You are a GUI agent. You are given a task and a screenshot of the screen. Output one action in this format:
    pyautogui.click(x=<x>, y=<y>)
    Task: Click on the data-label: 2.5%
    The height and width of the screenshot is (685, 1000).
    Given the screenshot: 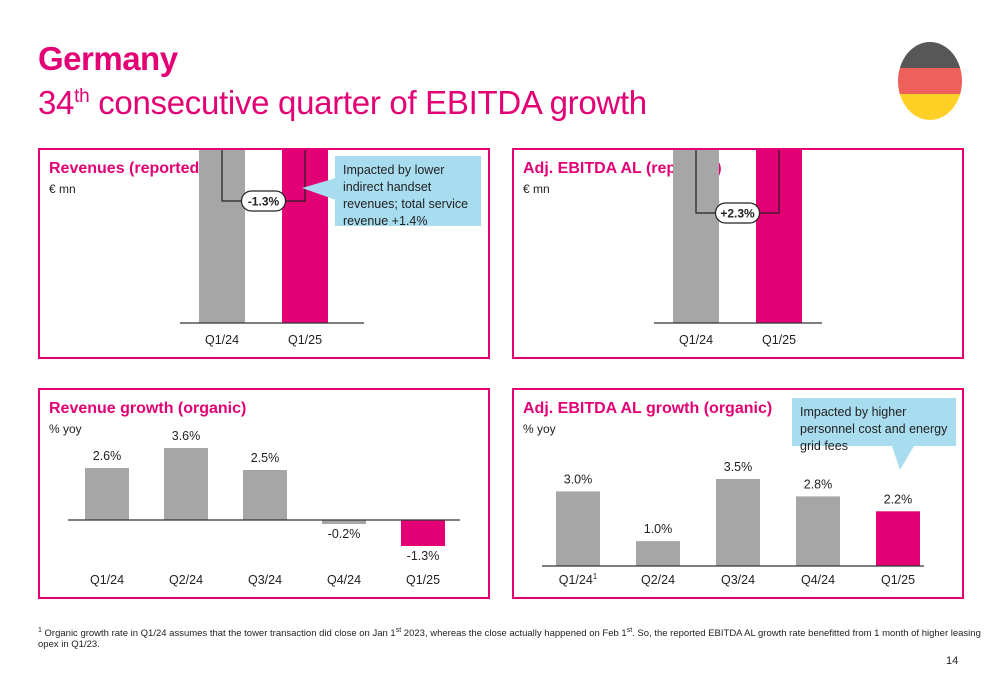 What is the action you would take?
    pyautogui.click(x=265, y=458)
    